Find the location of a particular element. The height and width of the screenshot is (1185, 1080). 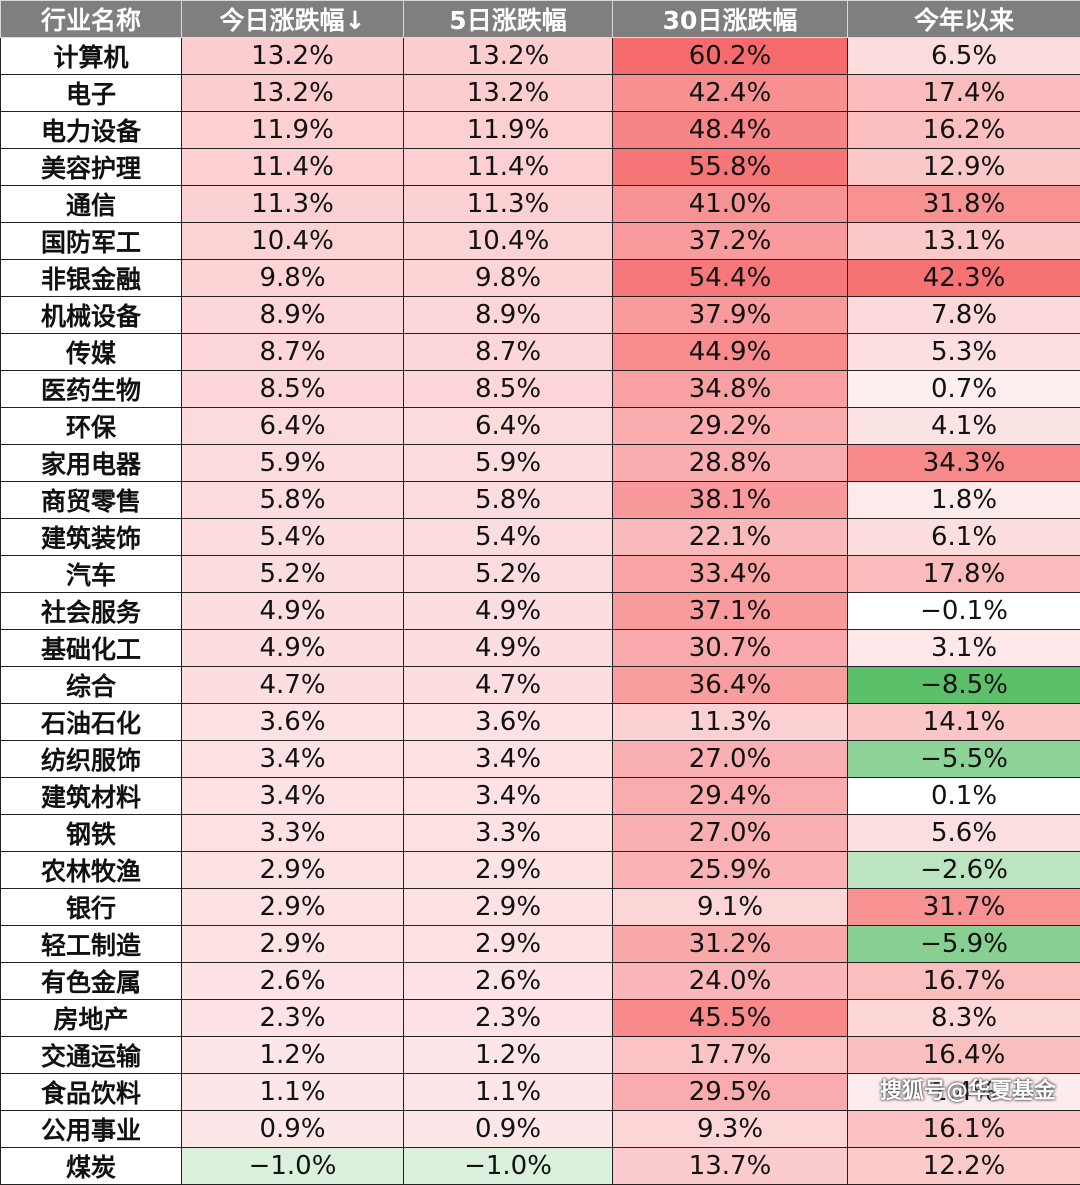

ytd-change-cell: 12.2% is located at coordinates (964, 1166).